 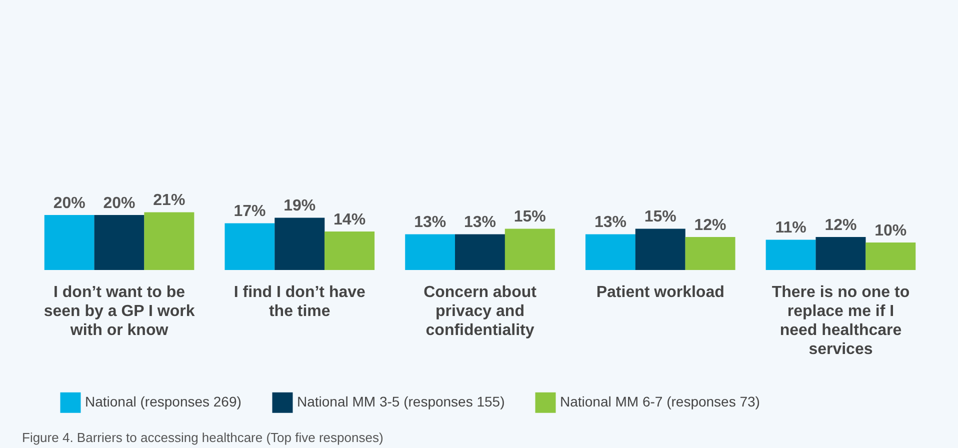 What do you see at coordinates (163, 402) in the screenshot?
I see `legend-label: National (responses 269)` at bounding box center [163, 402].